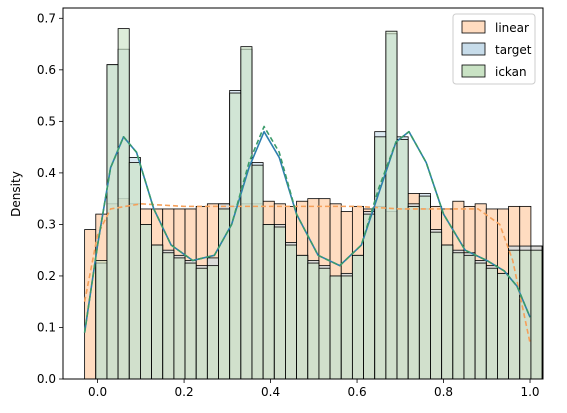  I want to click on y-tick-label: 0.2, so click(46, 276).